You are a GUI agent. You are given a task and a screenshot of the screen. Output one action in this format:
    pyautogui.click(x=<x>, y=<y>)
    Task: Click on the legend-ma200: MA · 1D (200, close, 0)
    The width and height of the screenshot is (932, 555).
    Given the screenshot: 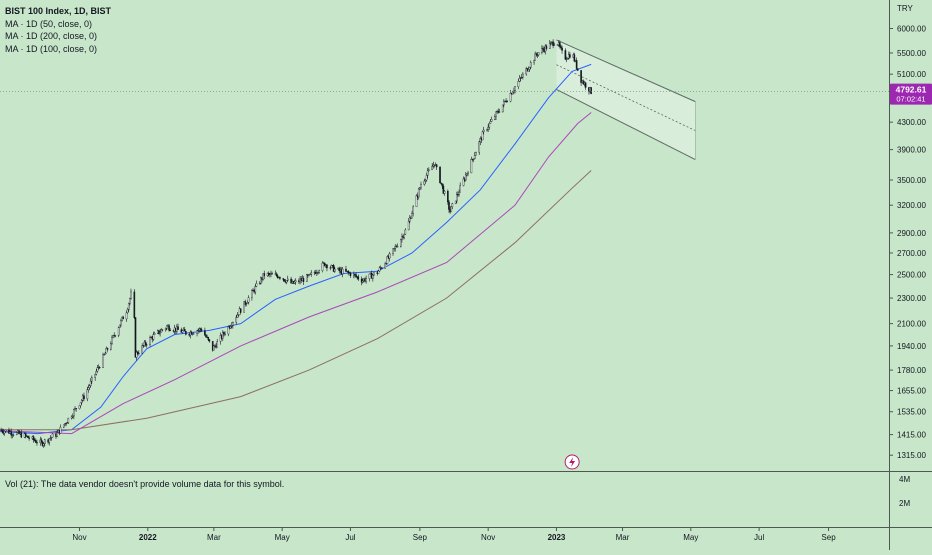 What is the action you would take?
    pyautogui.click(x=51, y=36)
    